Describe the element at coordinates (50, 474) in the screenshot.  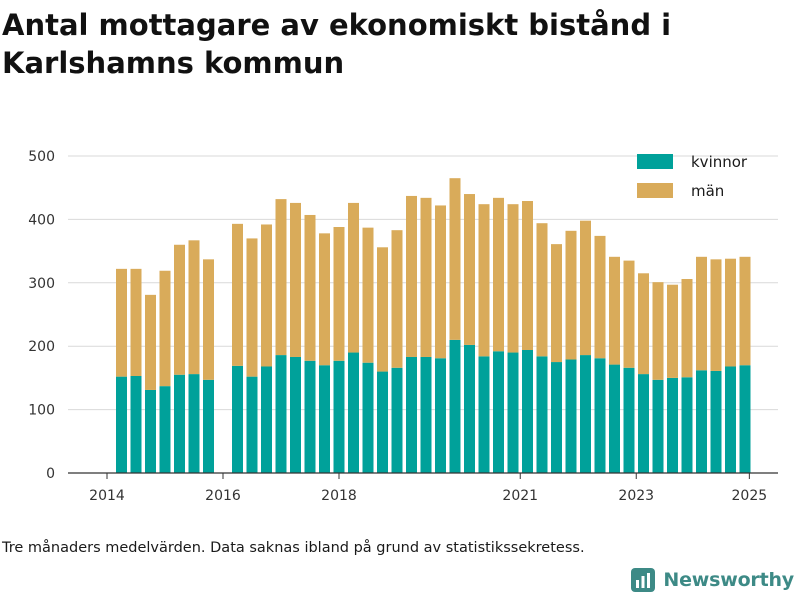
I see `y-tick-label: 0` at that location.